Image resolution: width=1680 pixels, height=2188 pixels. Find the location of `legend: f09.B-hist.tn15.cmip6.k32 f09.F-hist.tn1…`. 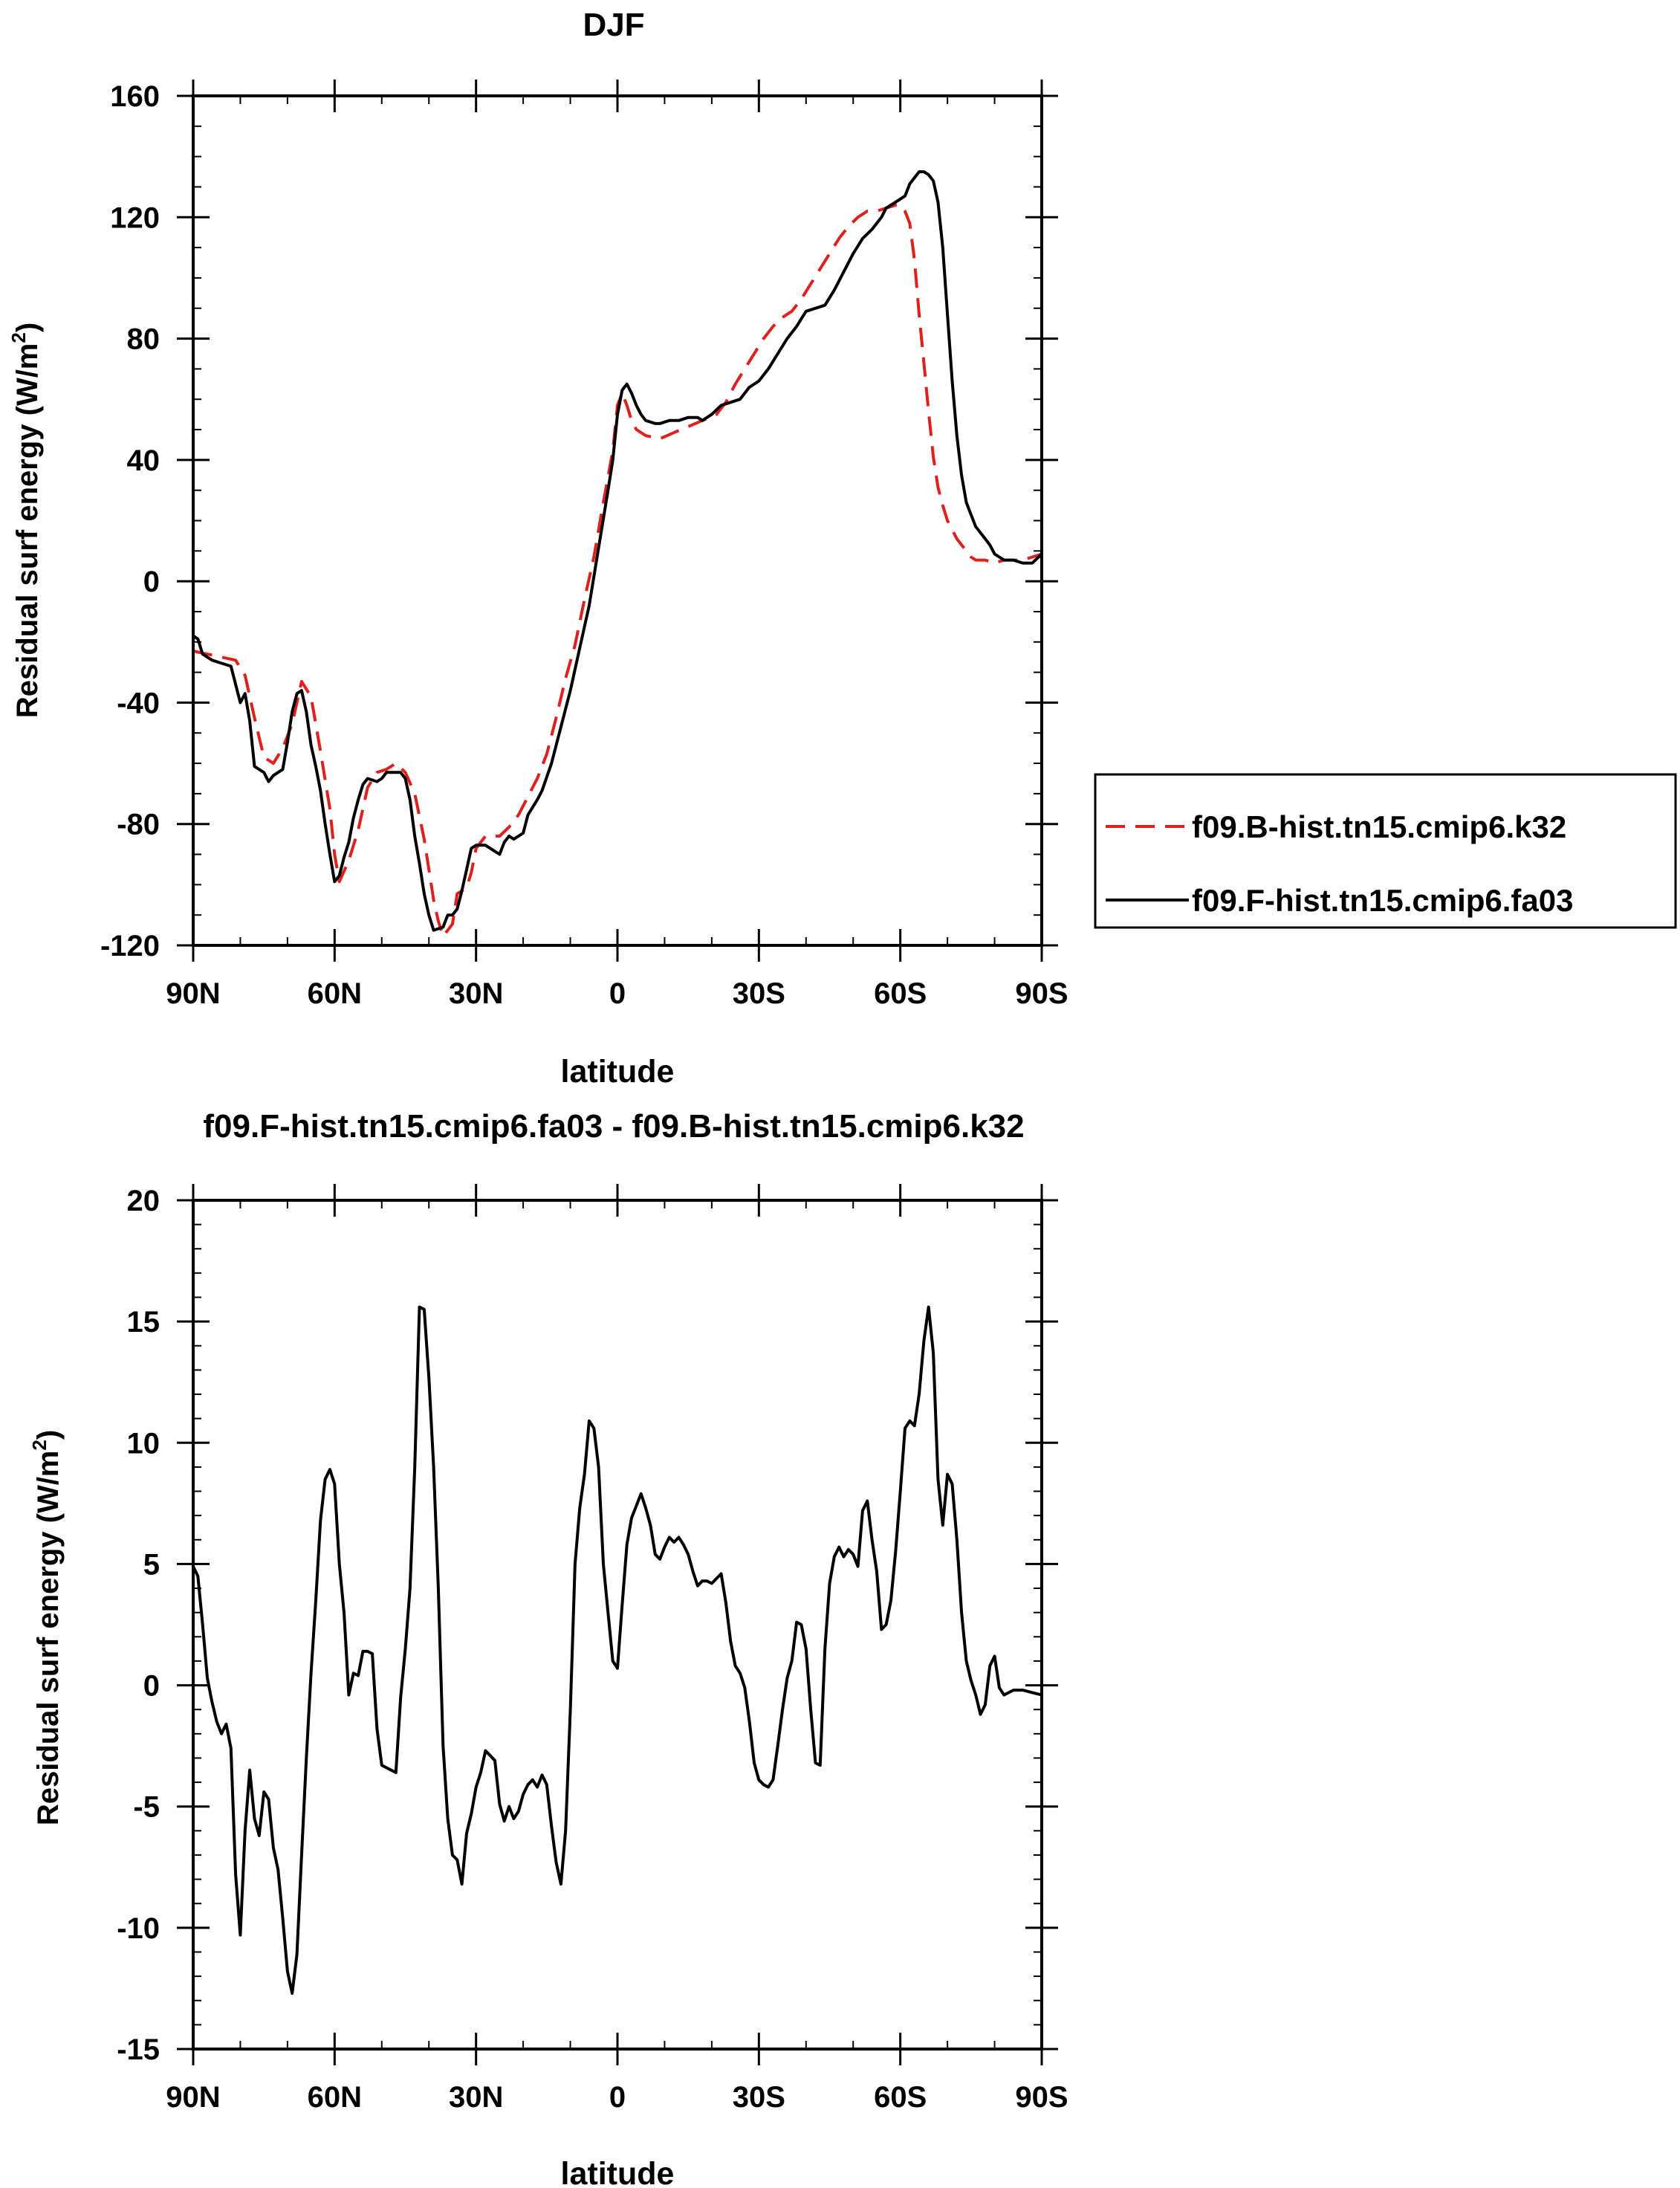

legend: f09.B-hist.tn15.cmip6.k32 f09.F-hist.tn1… is located at coordinates (1385, 851).